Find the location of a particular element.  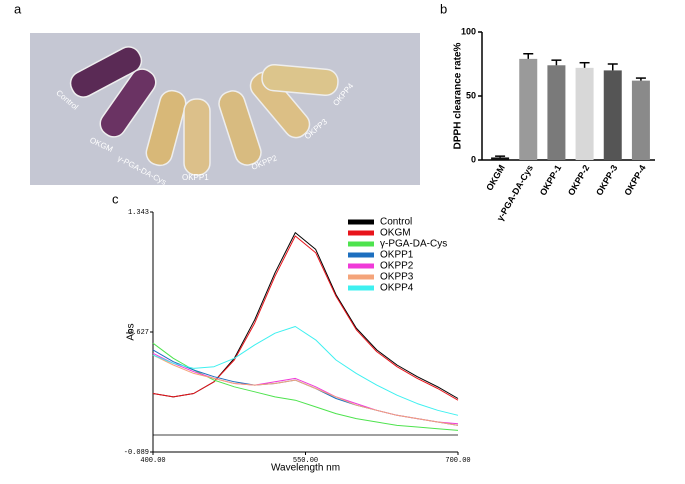

y-tick-label: 50 is located at coordinates (471, 95).